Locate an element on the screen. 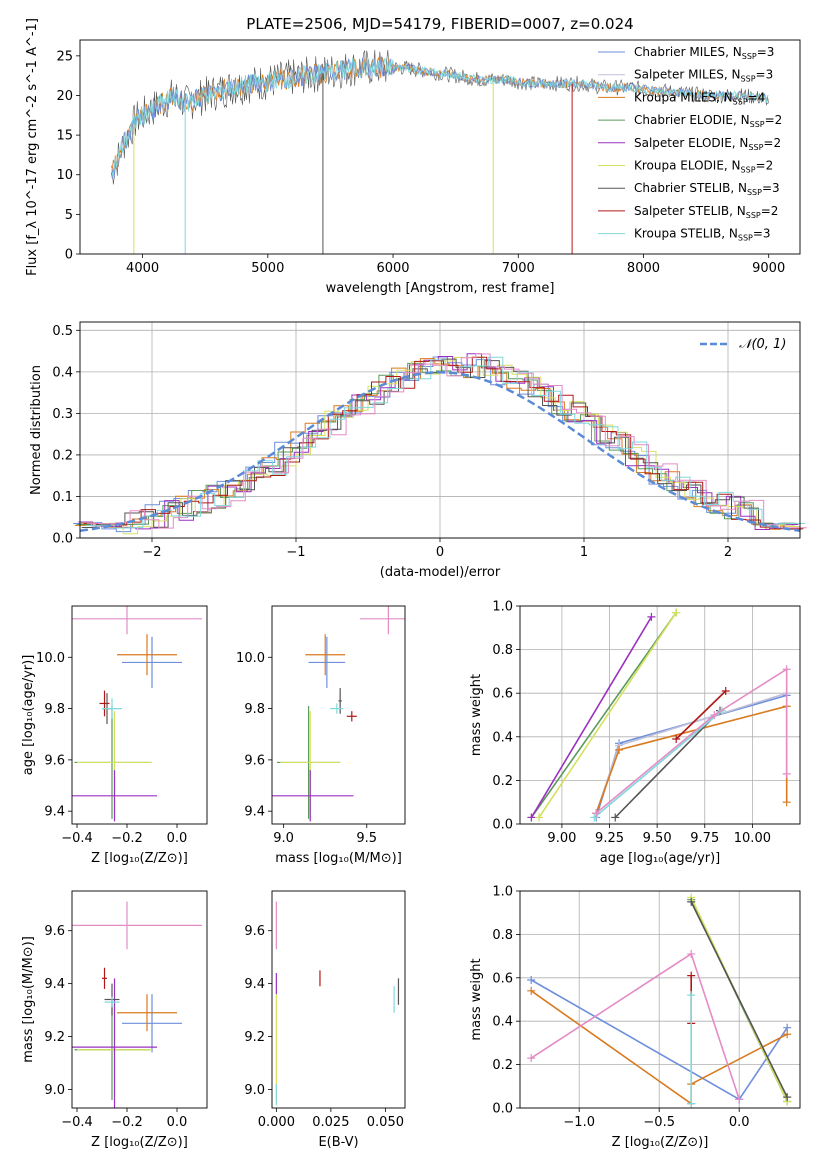 This screenshot has width=819, height=1170. x-tick-label: −0.2 is located at coordinates (127, 1122).